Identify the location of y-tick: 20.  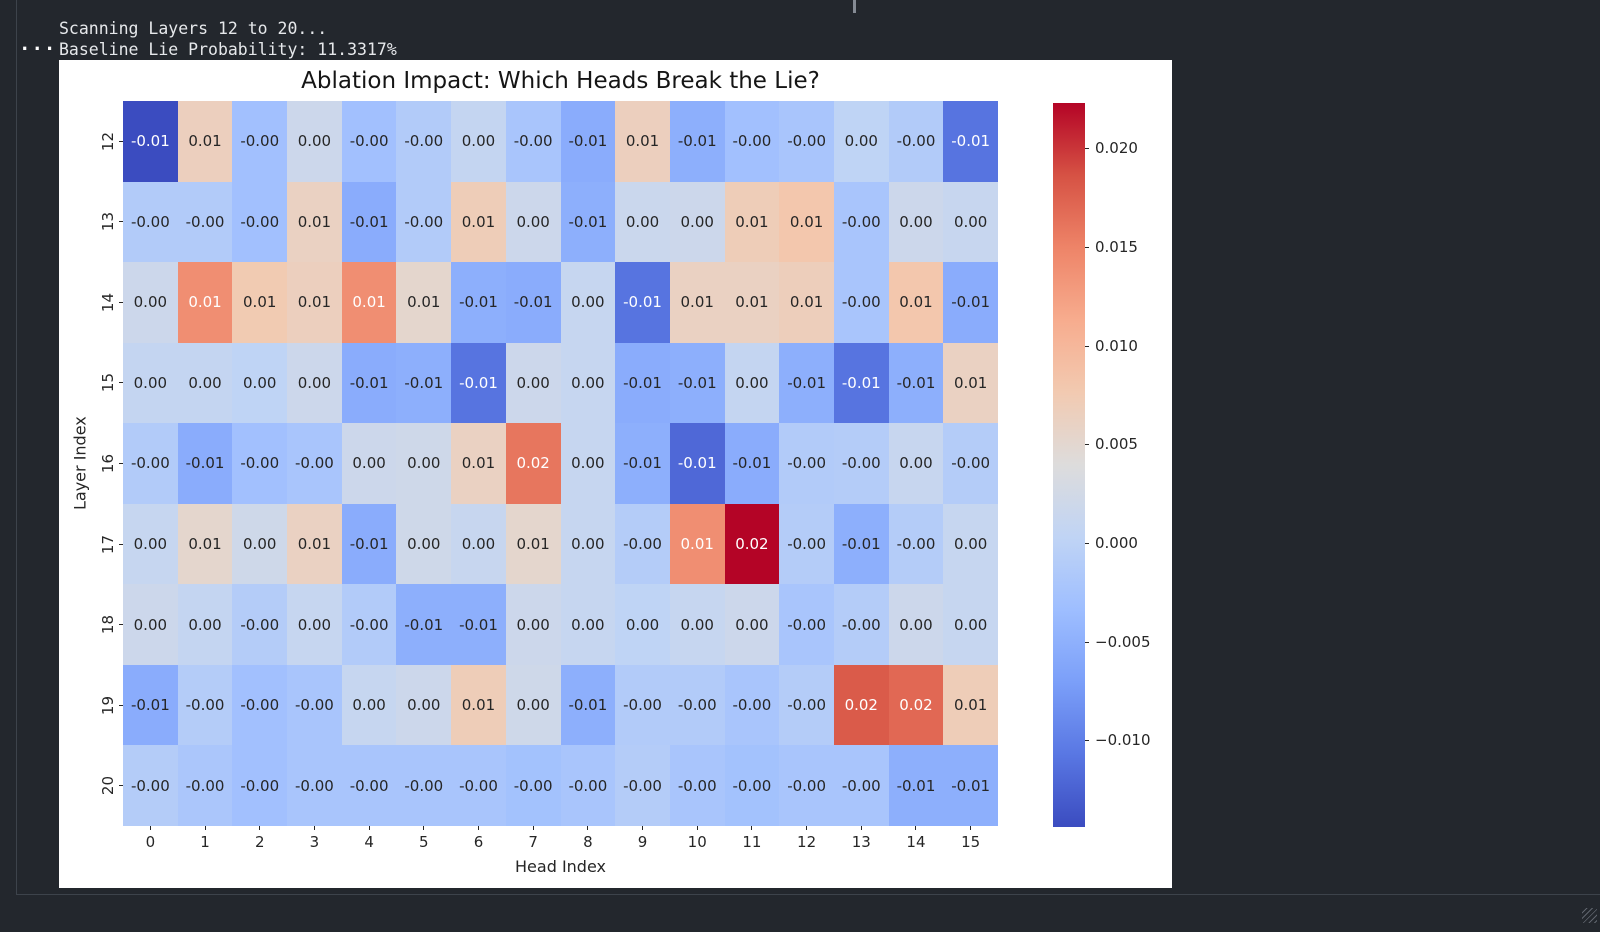
(91, 785).